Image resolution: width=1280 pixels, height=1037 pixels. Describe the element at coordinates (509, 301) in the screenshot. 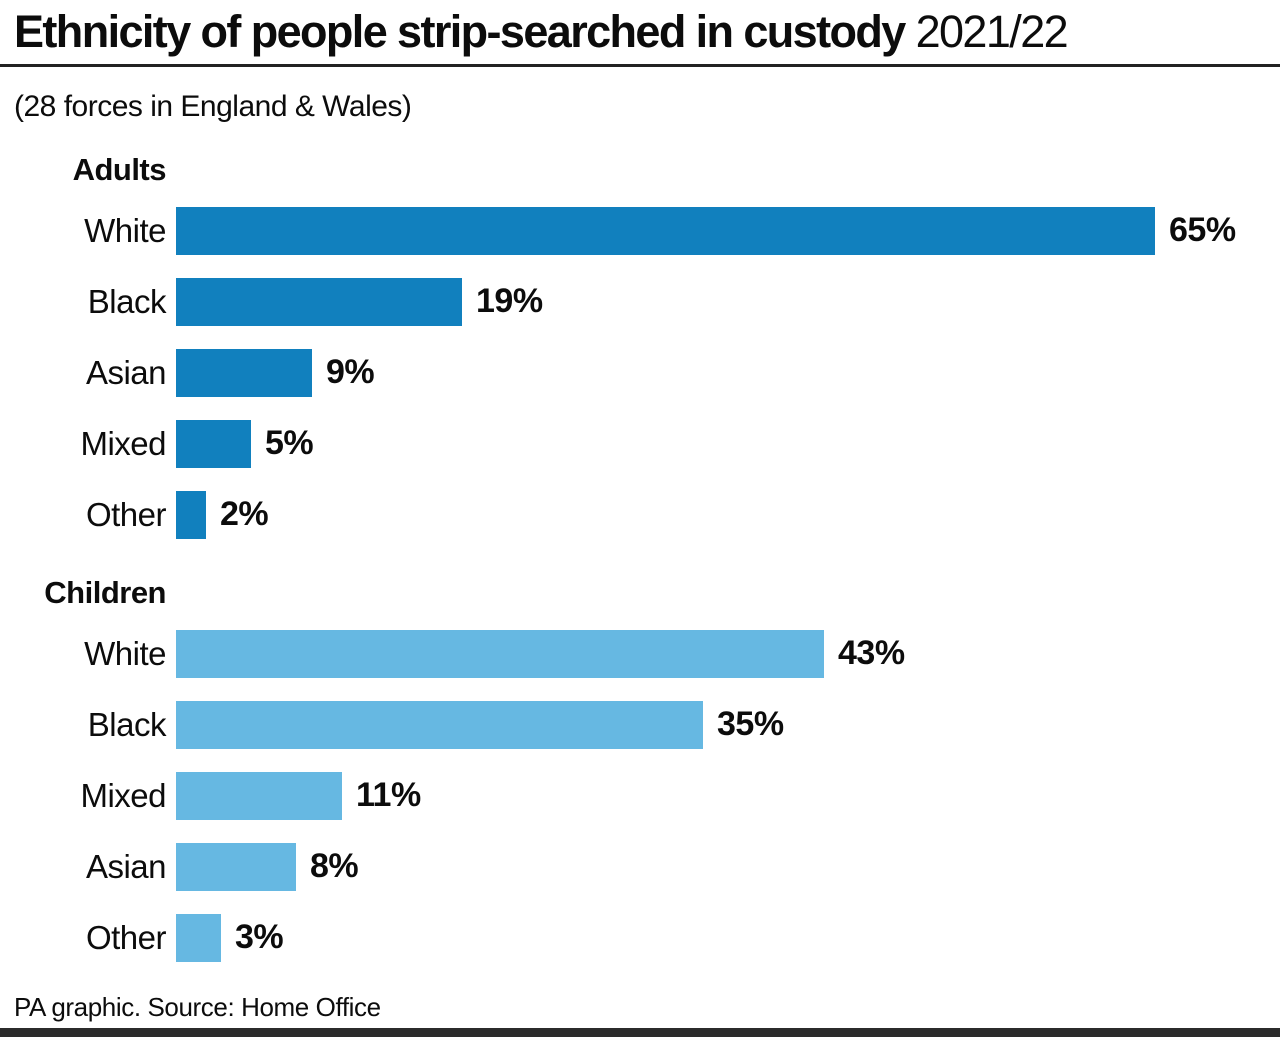

I see `bar-value: 19%` at that location.